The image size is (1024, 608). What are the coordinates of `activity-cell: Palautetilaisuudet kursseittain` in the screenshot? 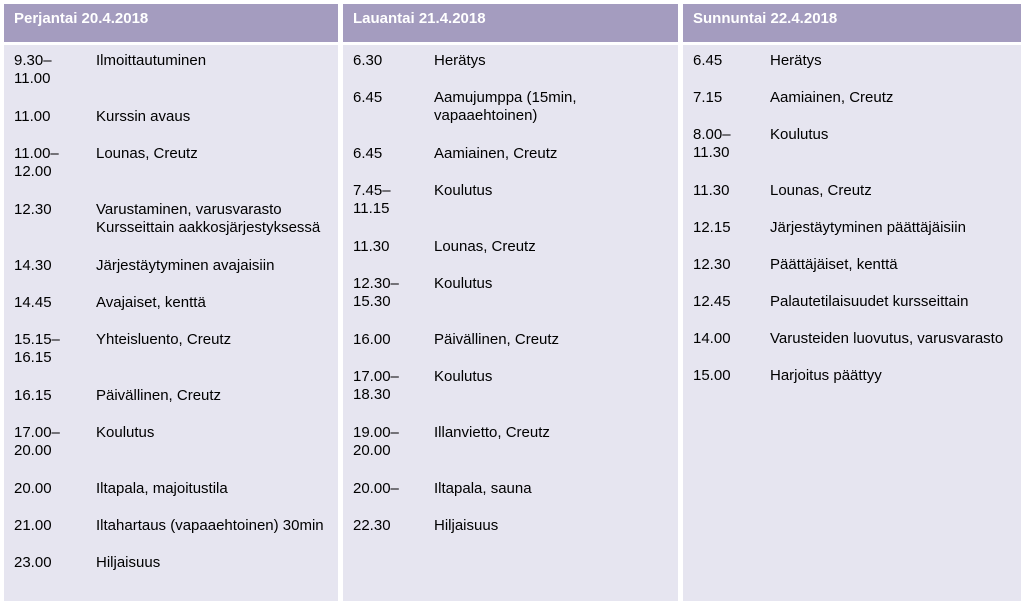 It's located at (869, 301).